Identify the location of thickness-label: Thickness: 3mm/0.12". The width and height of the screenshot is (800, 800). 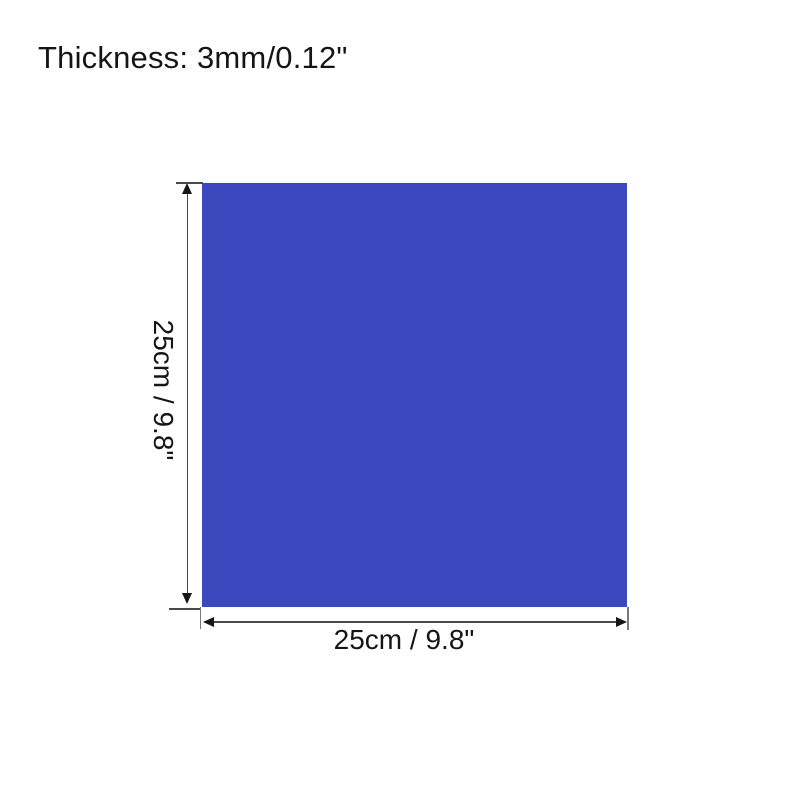
(193, 57).